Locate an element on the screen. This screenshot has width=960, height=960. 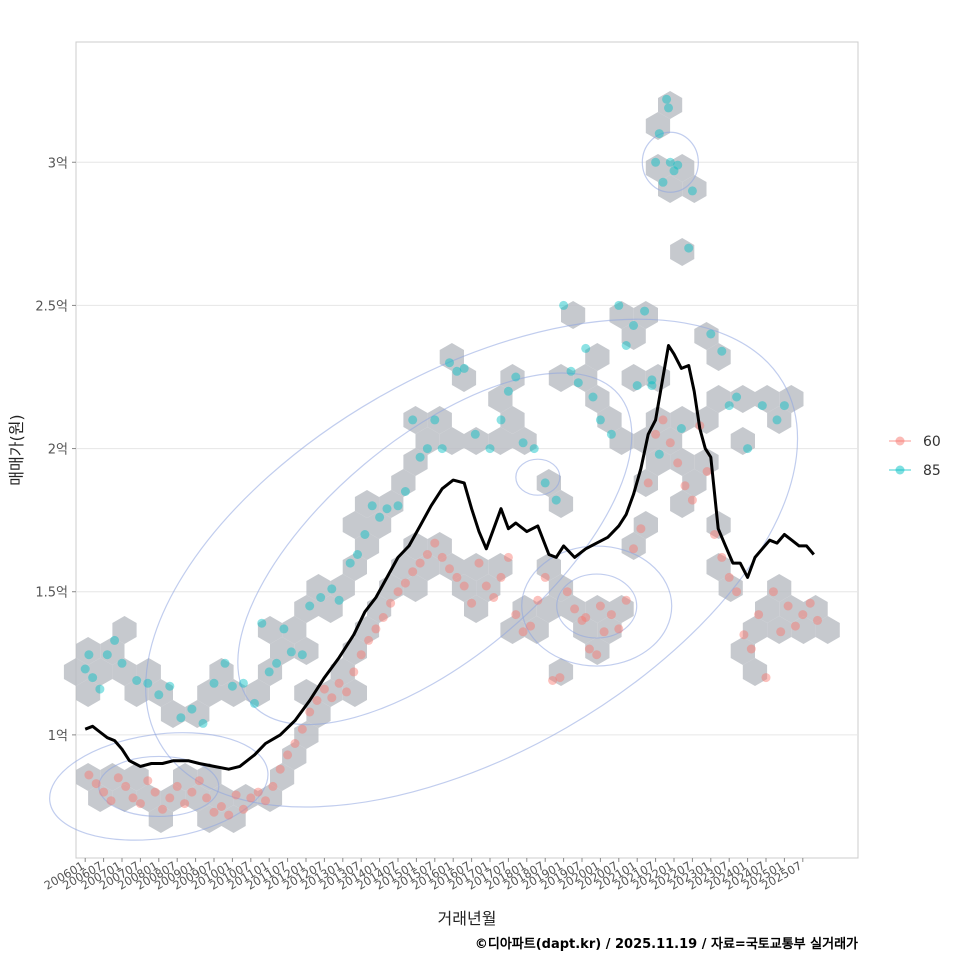
y-tick-label: 2억 is located at coordinates (58, 450).